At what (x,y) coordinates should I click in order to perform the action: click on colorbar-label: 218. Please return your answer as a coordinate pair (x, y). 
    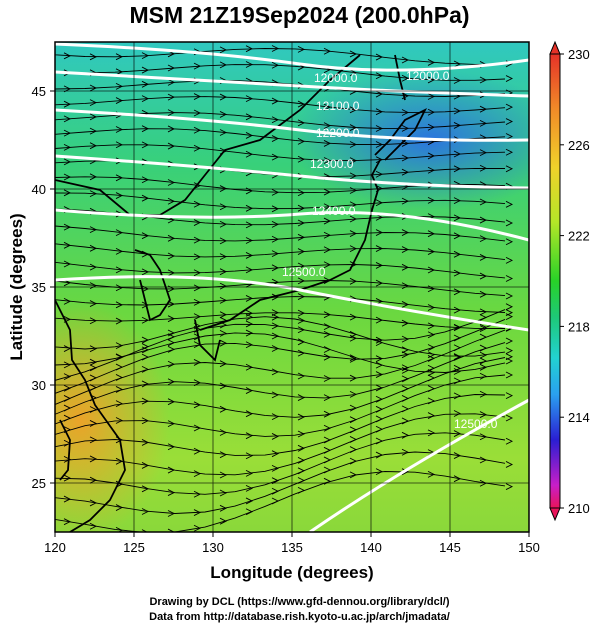
    Looking at the image, I should click on (579, 326).